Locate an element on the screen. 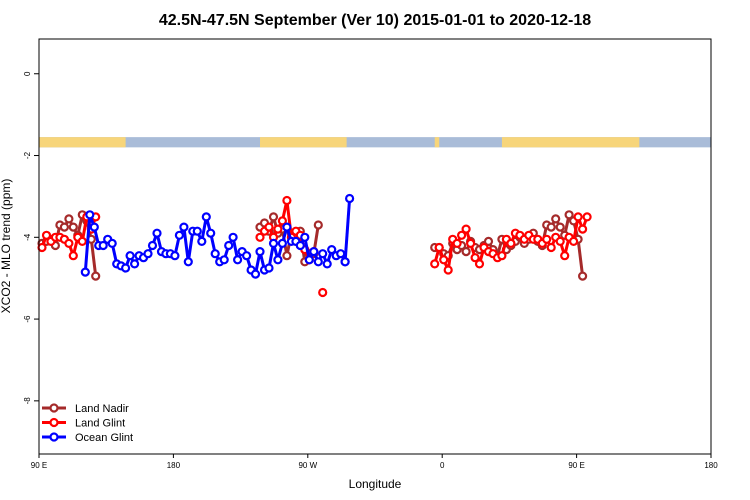 The height and width of the screenshot is (500, 750). y-tick-label: 0 is located at coordinates (27, 73).